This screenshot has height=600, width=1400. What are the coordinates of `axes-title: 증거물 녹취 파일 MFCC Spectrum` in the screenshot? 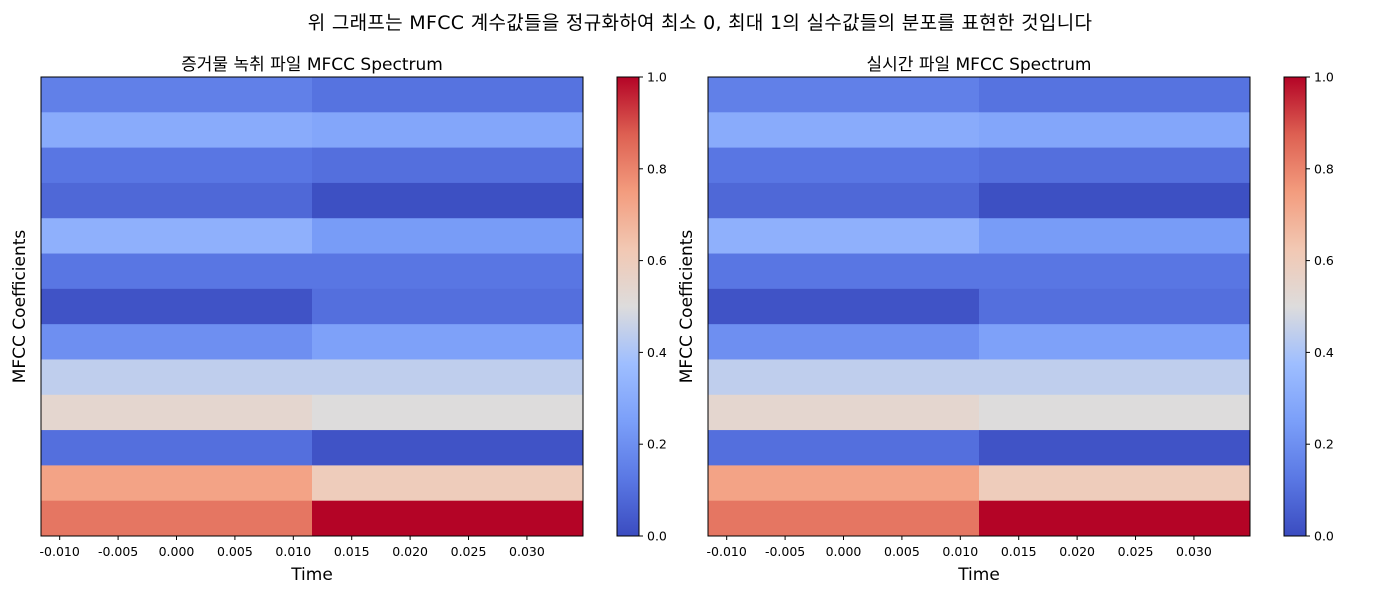 It's located at (312, 65).